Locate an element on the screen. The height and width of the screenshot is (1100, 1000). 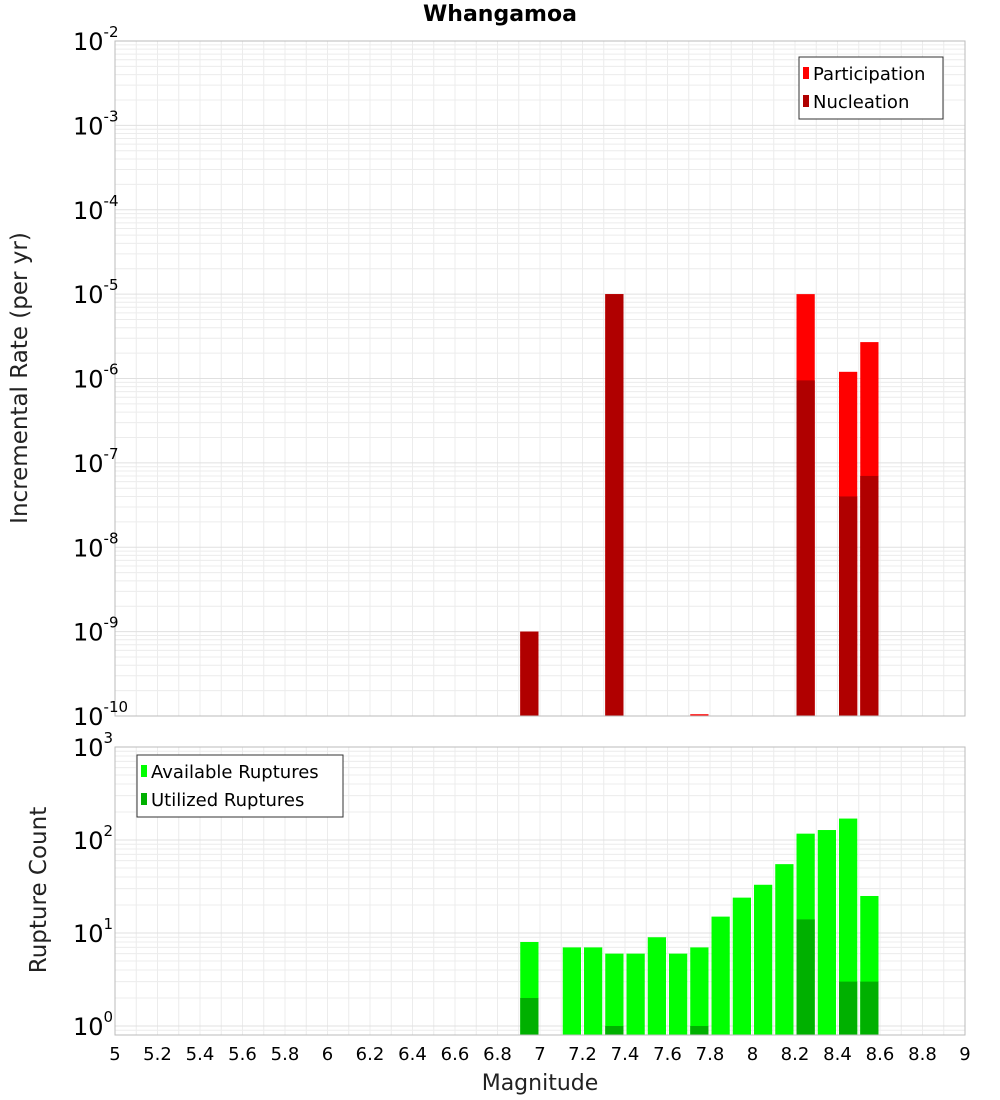
x-tick-label: 7.6 is located at coordinates (667, 1054).